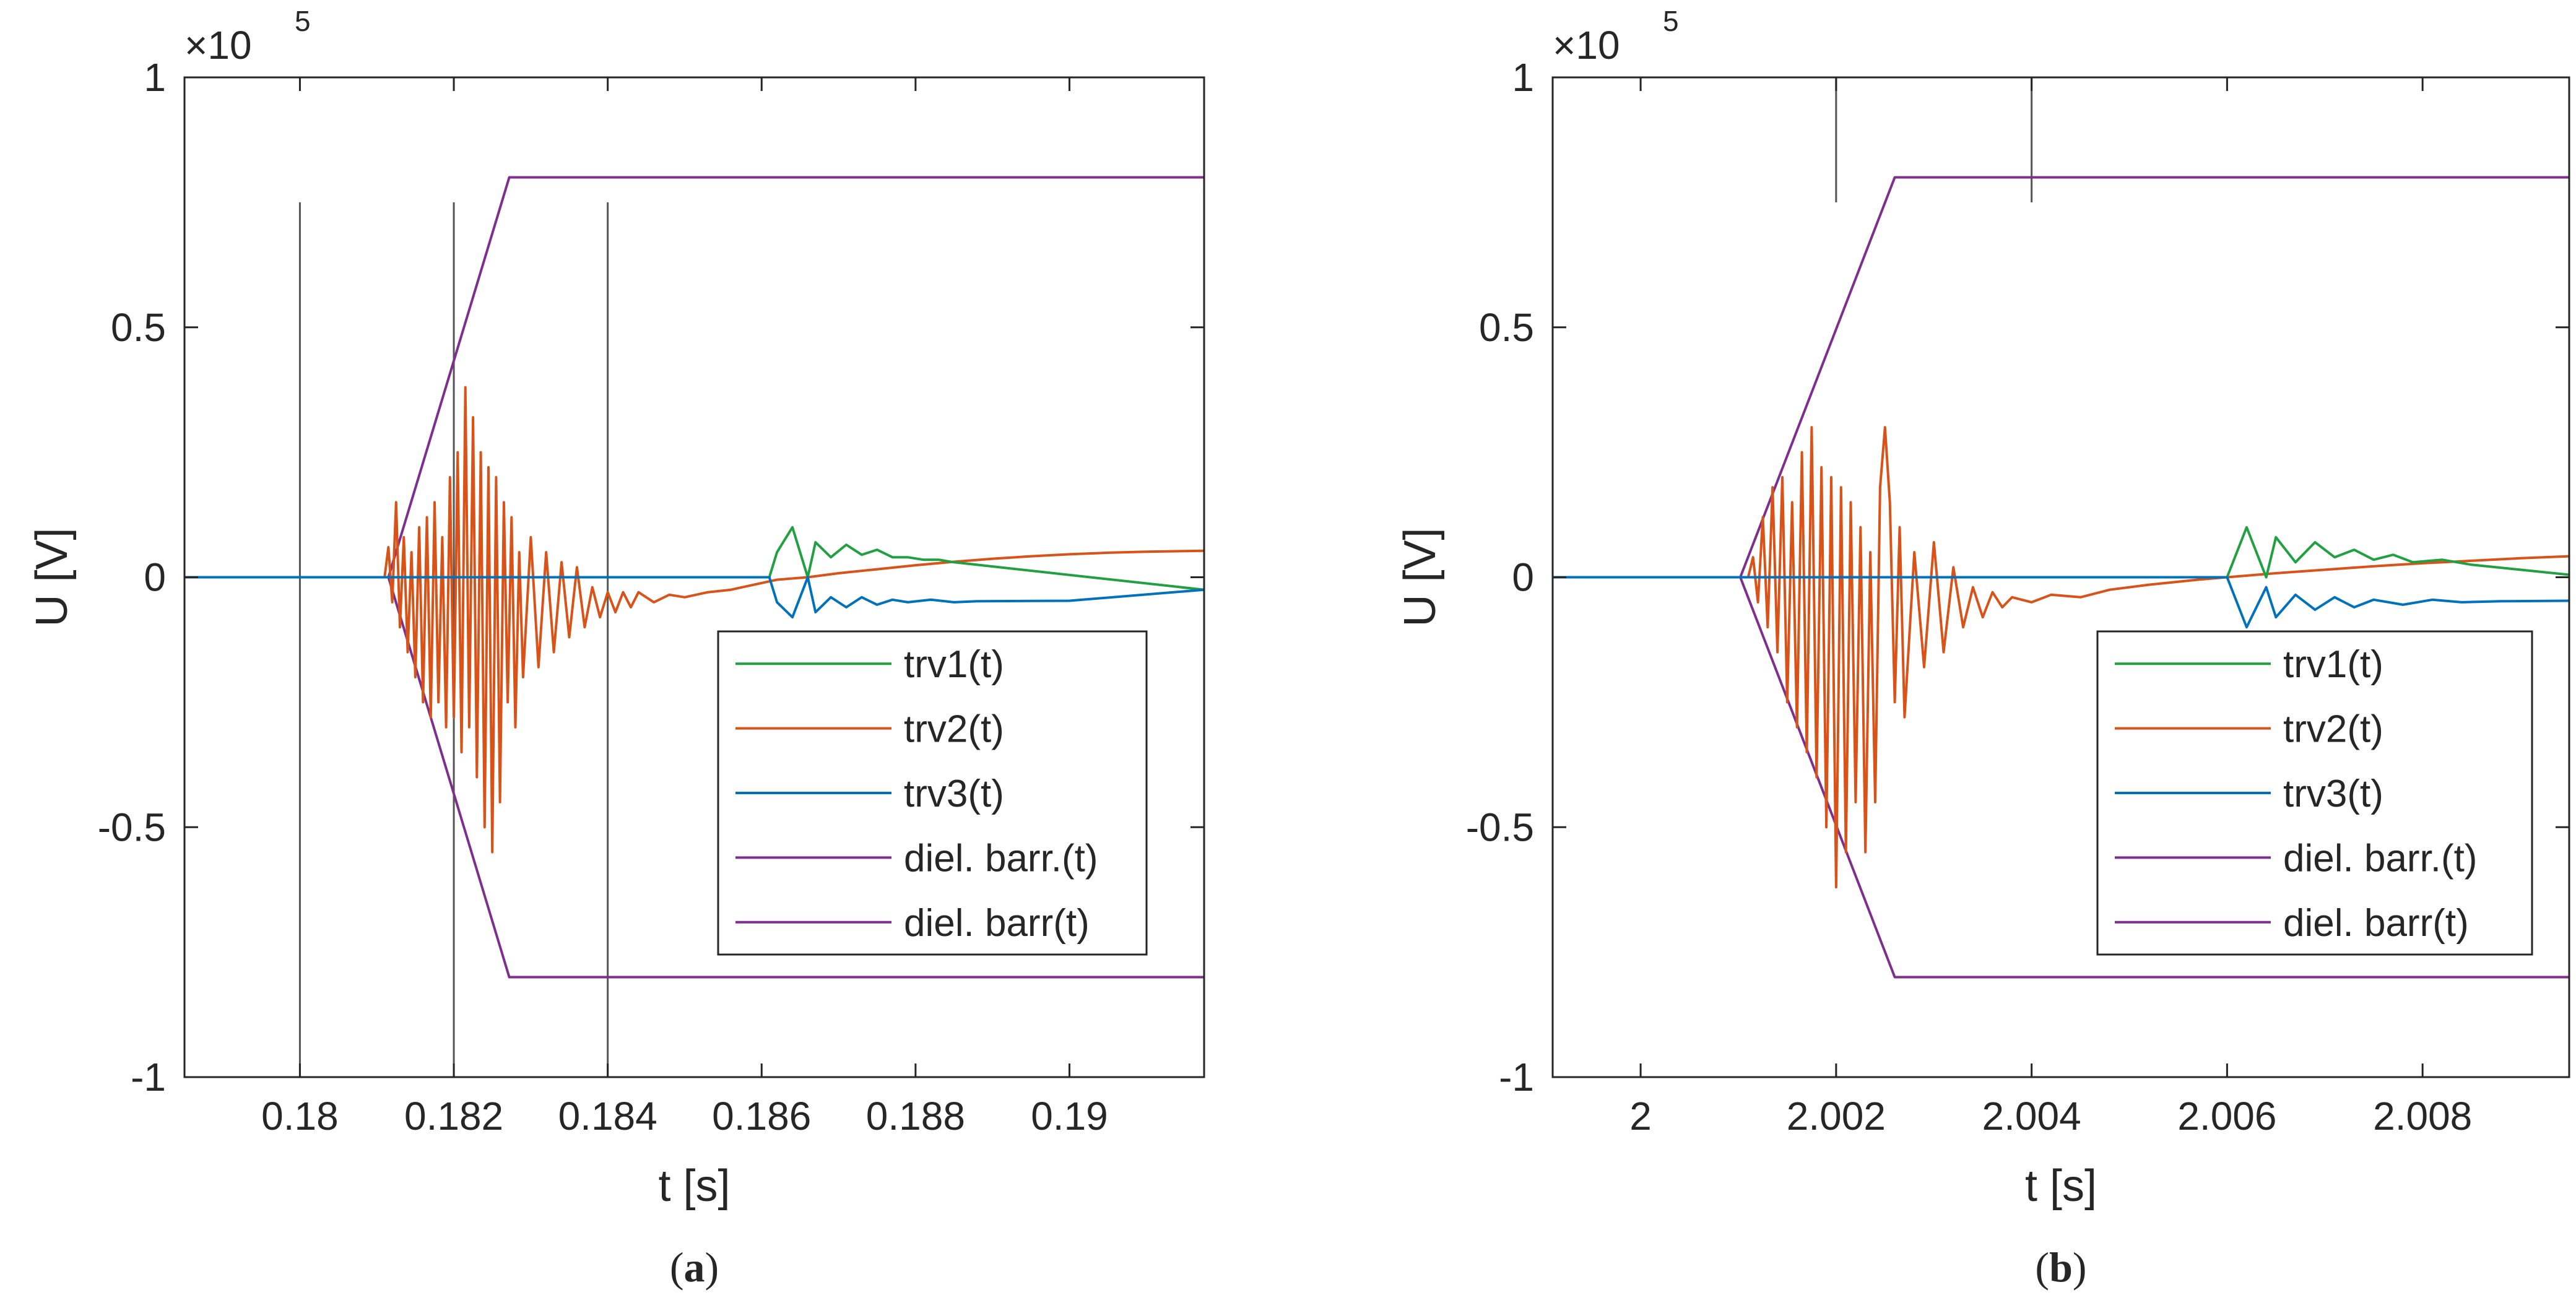 This screenshot has height=1295, width=2576. What do you see at coordinates (300, 1116) in the screenshot?
I see `x-tick-label: 0.18` at bounding box center [300, 1116].